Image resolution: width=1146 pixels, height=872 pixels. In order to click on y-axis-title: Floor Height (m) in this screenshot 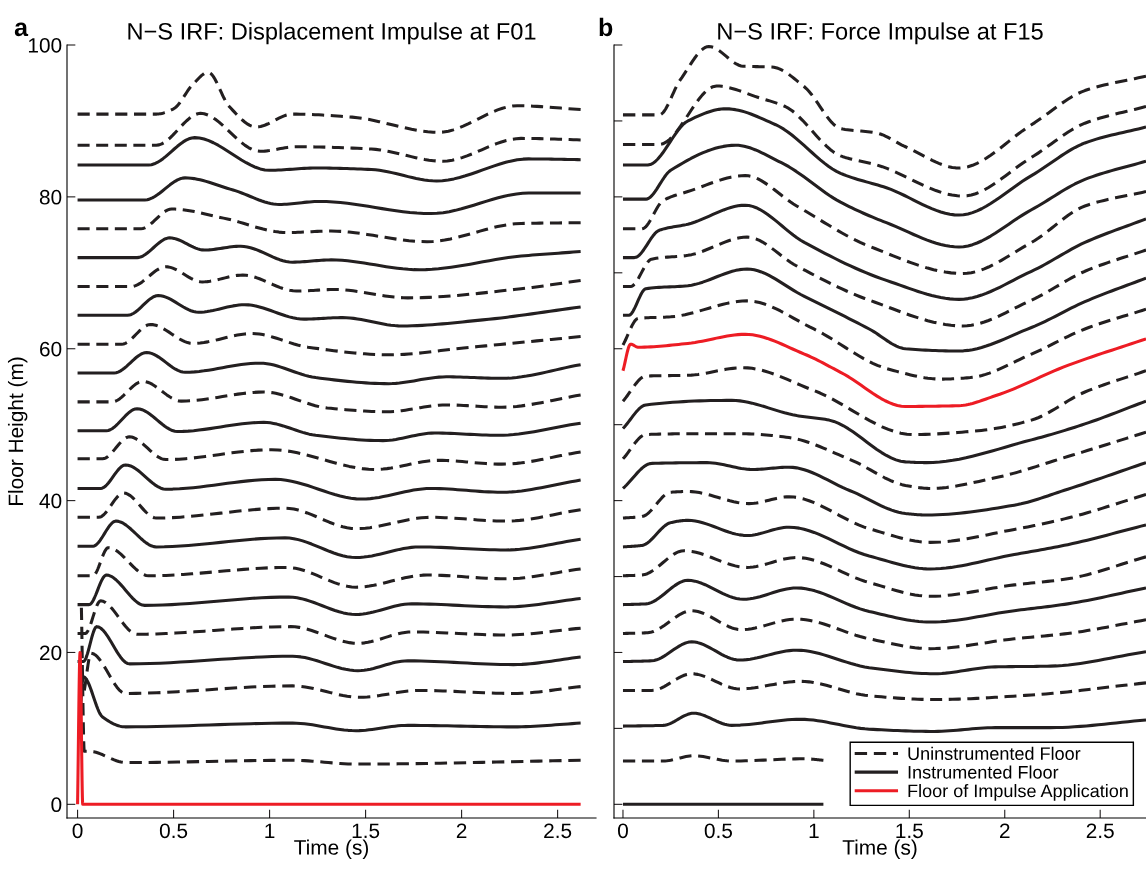, I will do `click(17, 431)`.